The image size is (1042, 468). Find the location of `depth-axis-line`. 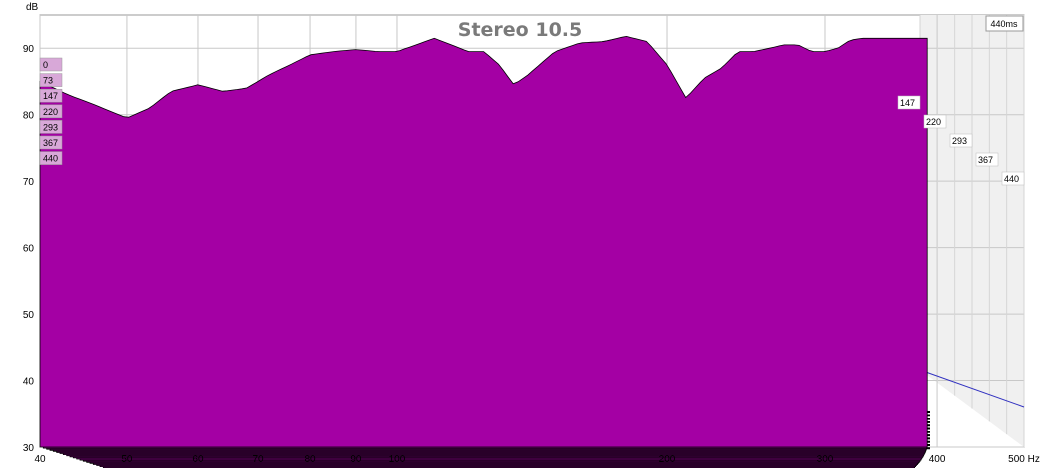

depth-axis-line is located at coordinates (972, 388).